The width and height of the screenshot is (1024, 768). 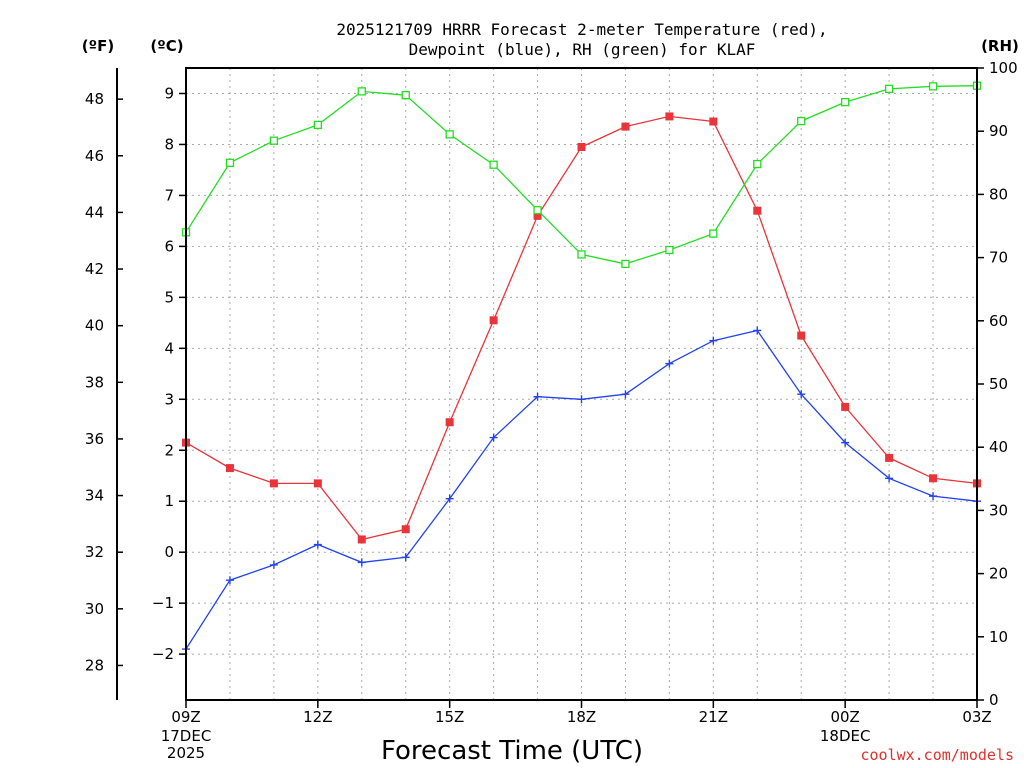 What do you see at coordinates (998, 637) in the screenshot?
I see `rh-tick-label: 10` at bounding box center [998, 637].